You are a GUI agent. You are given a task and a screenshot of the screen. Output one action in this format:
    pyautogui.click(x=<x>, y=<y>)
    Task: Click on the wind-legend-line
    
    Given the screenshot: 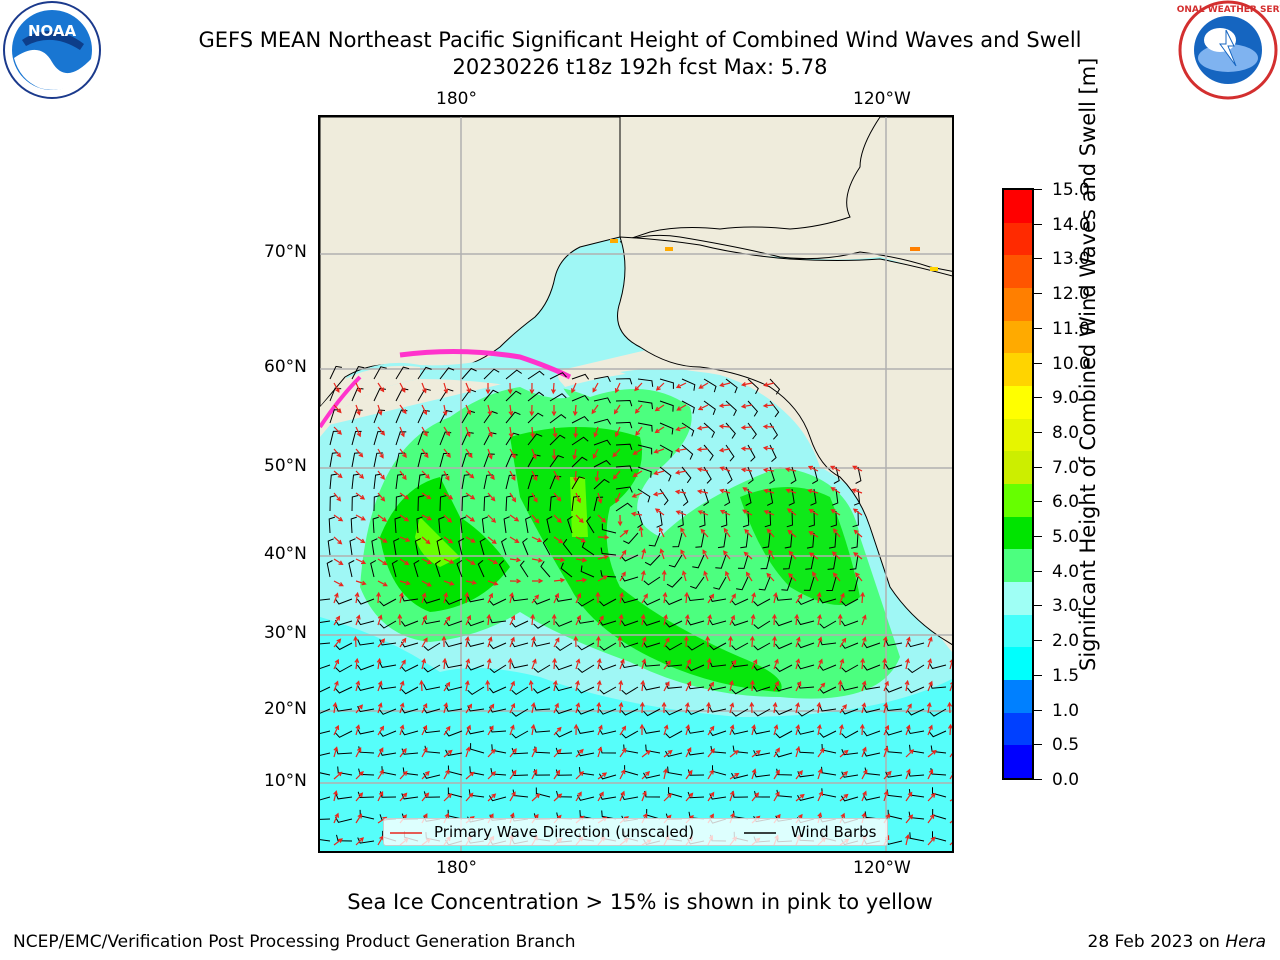 What is the action you would take?
    pyautogui.click(x=760, y=833)
    